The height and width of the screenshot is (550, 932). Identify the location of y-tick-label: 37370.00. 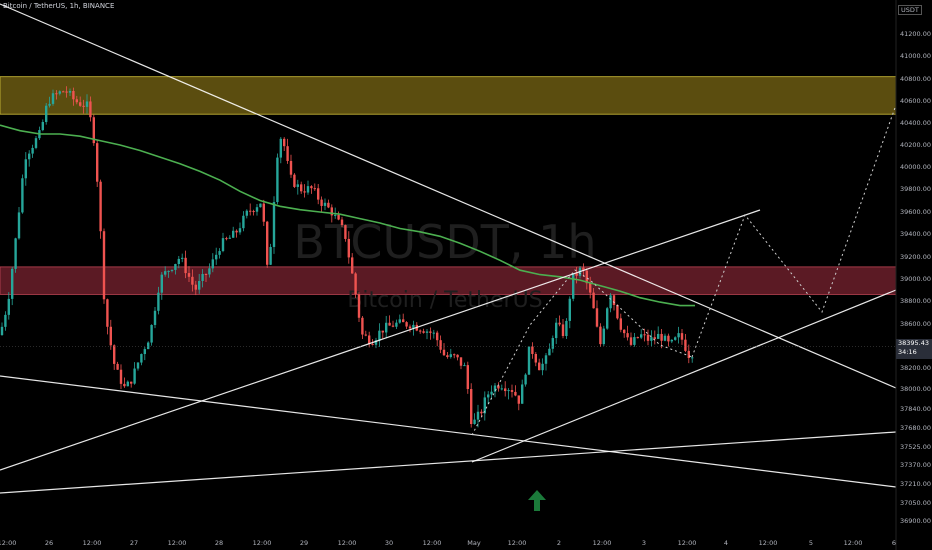
(915, 465).